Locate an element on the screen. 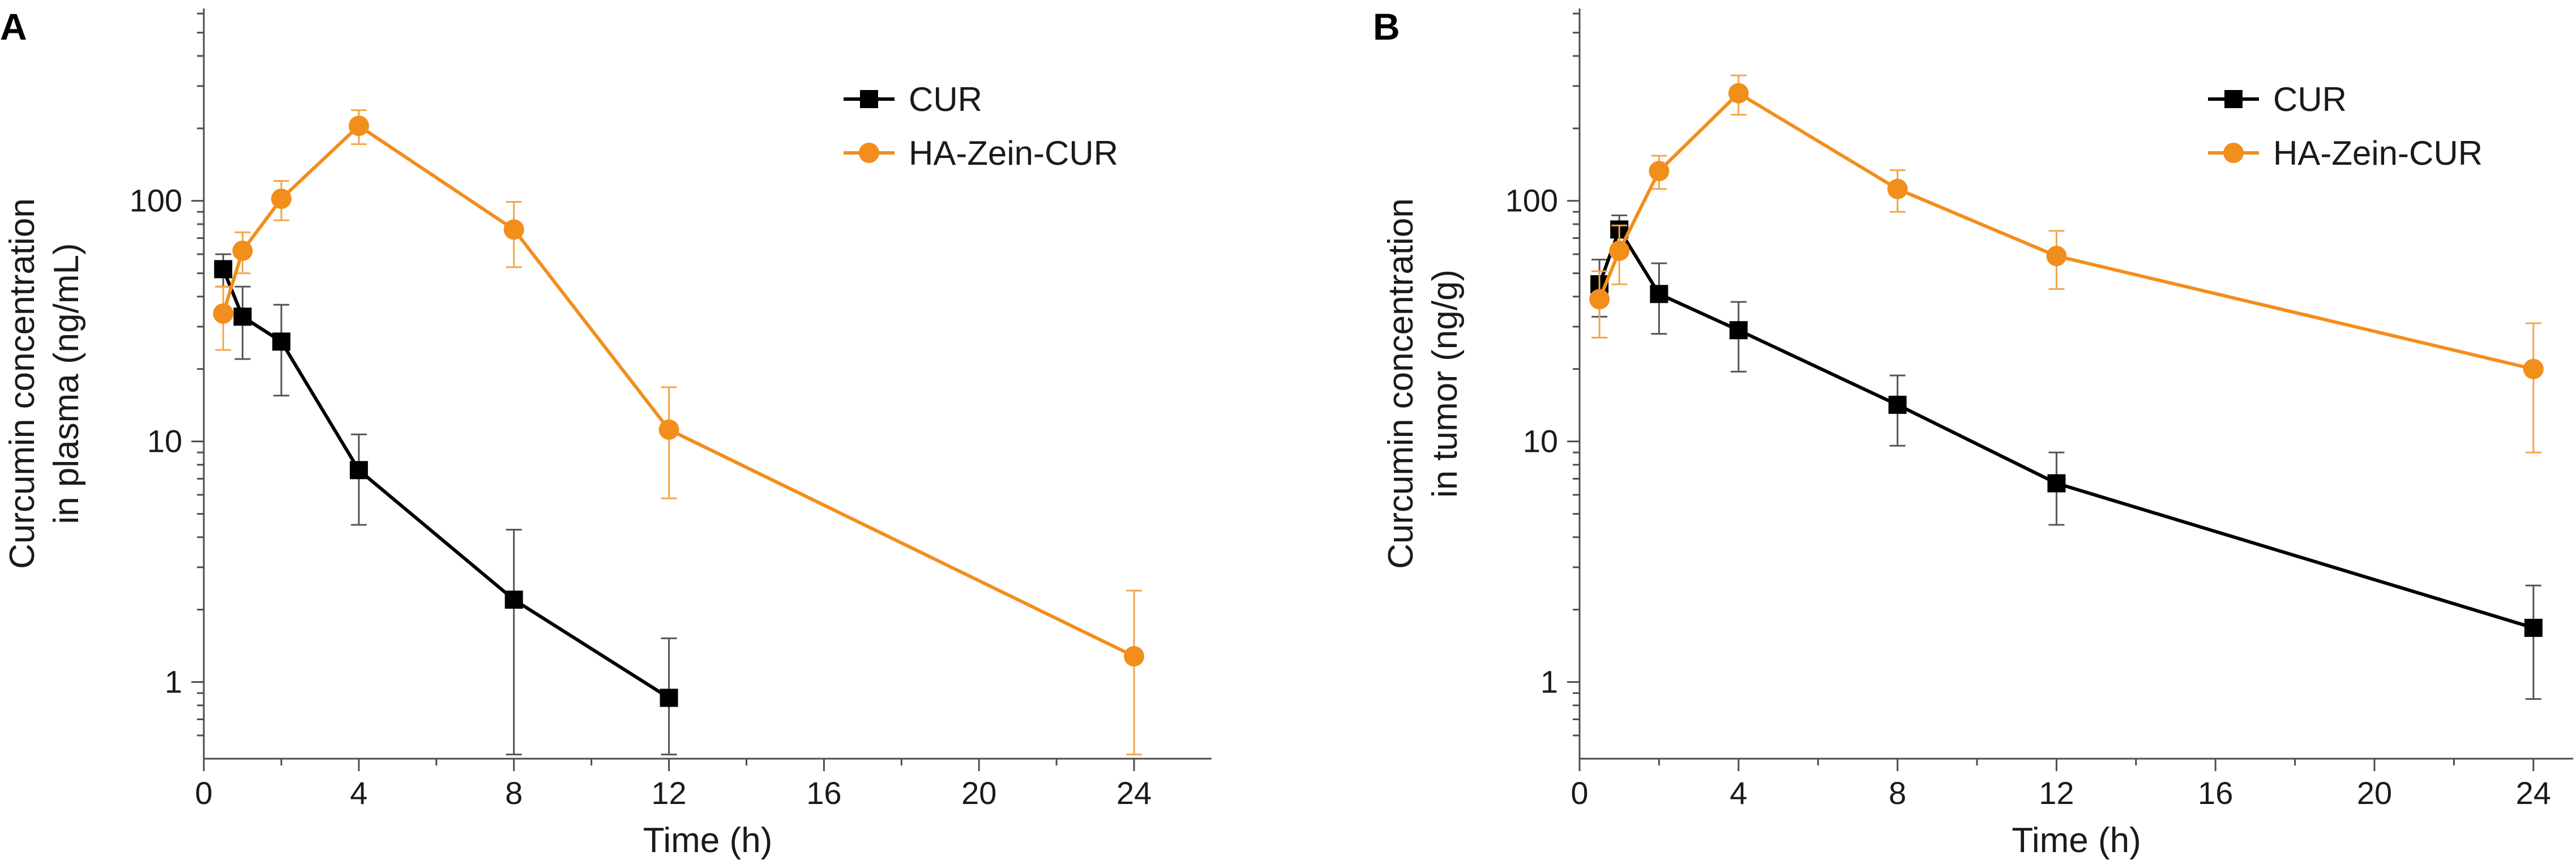 This screenshot has height=864, width=2576. panel-a-y-tick-label: 10 is located at coordinates (164, 441).